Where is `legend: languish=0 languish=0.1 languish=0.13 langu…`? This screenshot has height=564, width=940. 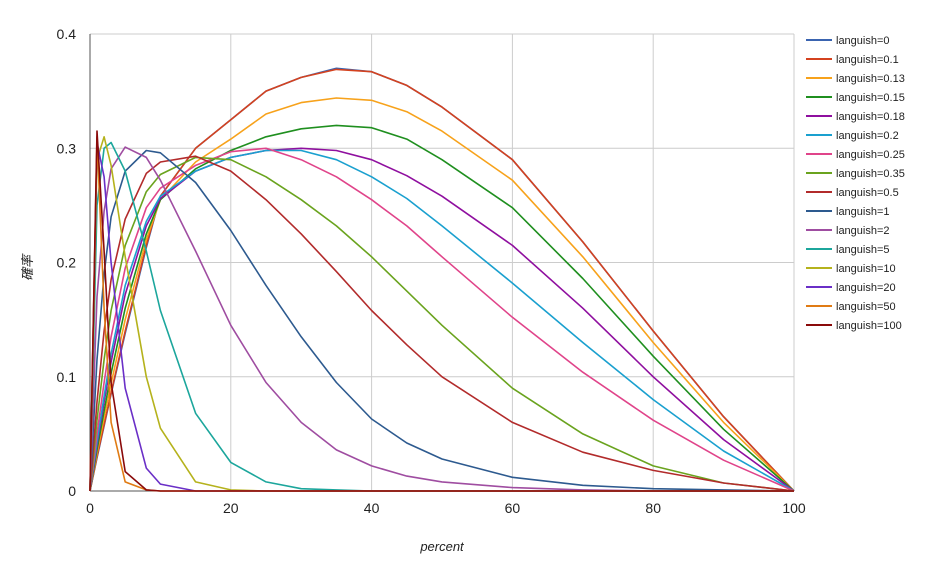 legend: languish=0 languish=0.1 languish=0.13 langu… is located at coordinates (855, 183).